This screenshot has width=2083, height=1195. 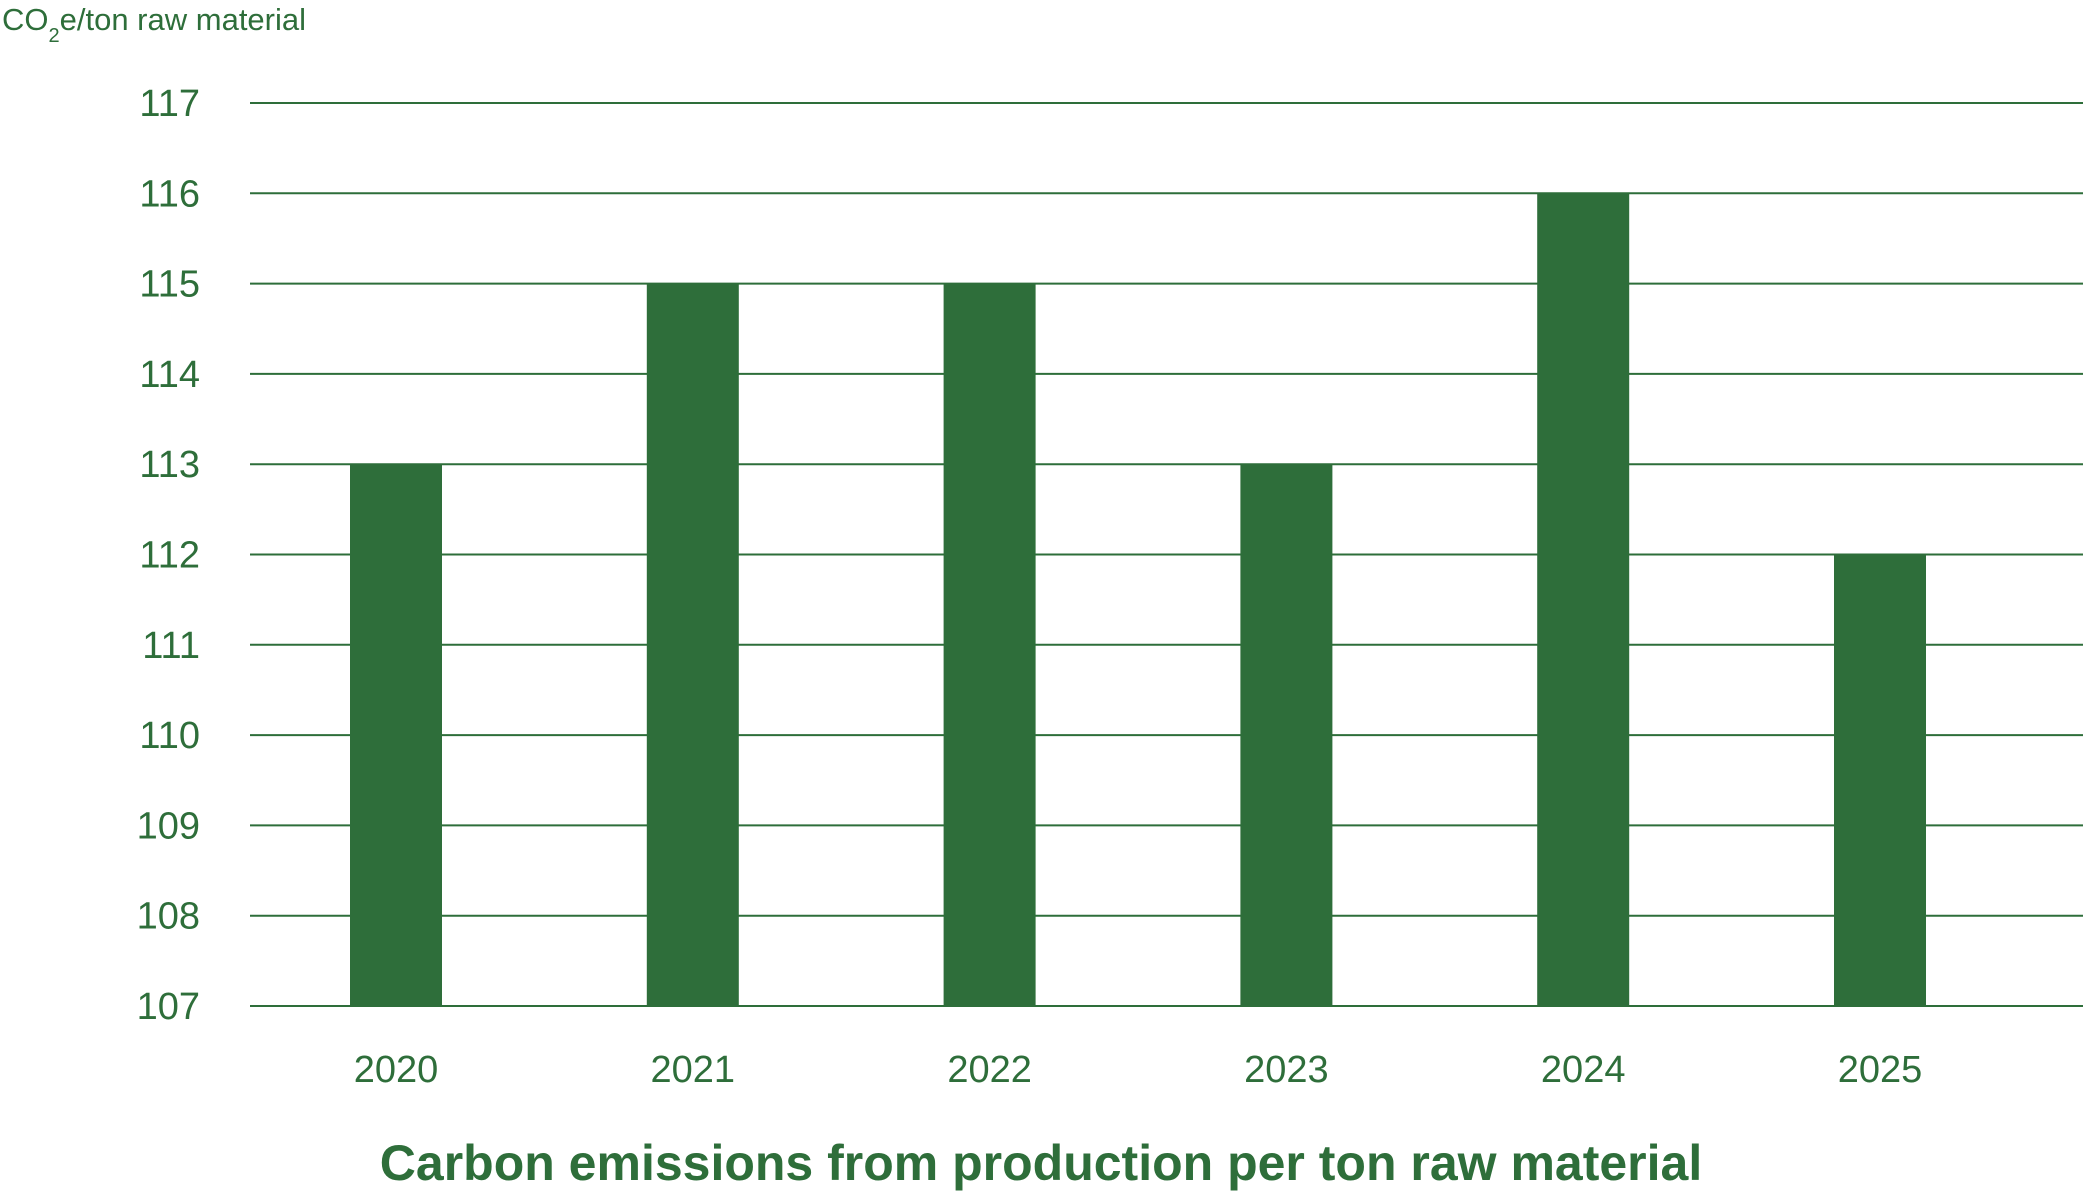 I want to click on y-tick-labels: 107 108 109 110 111 112 113 114 115 116 117, so click(x=168, y=555).